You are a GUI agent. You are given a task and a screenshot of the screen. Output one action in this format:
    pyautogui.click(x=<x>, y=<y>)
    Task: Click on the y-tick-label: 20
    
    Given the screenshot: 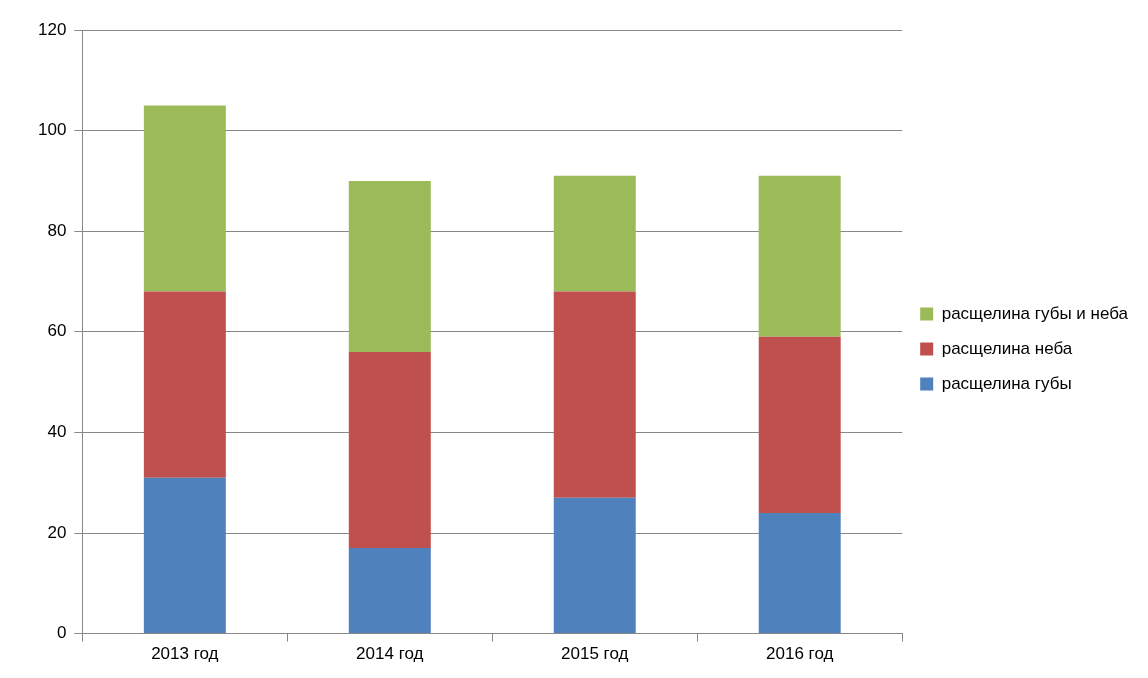 What is the action you would take?
    pyautogui.click(x=57, y=532)
    